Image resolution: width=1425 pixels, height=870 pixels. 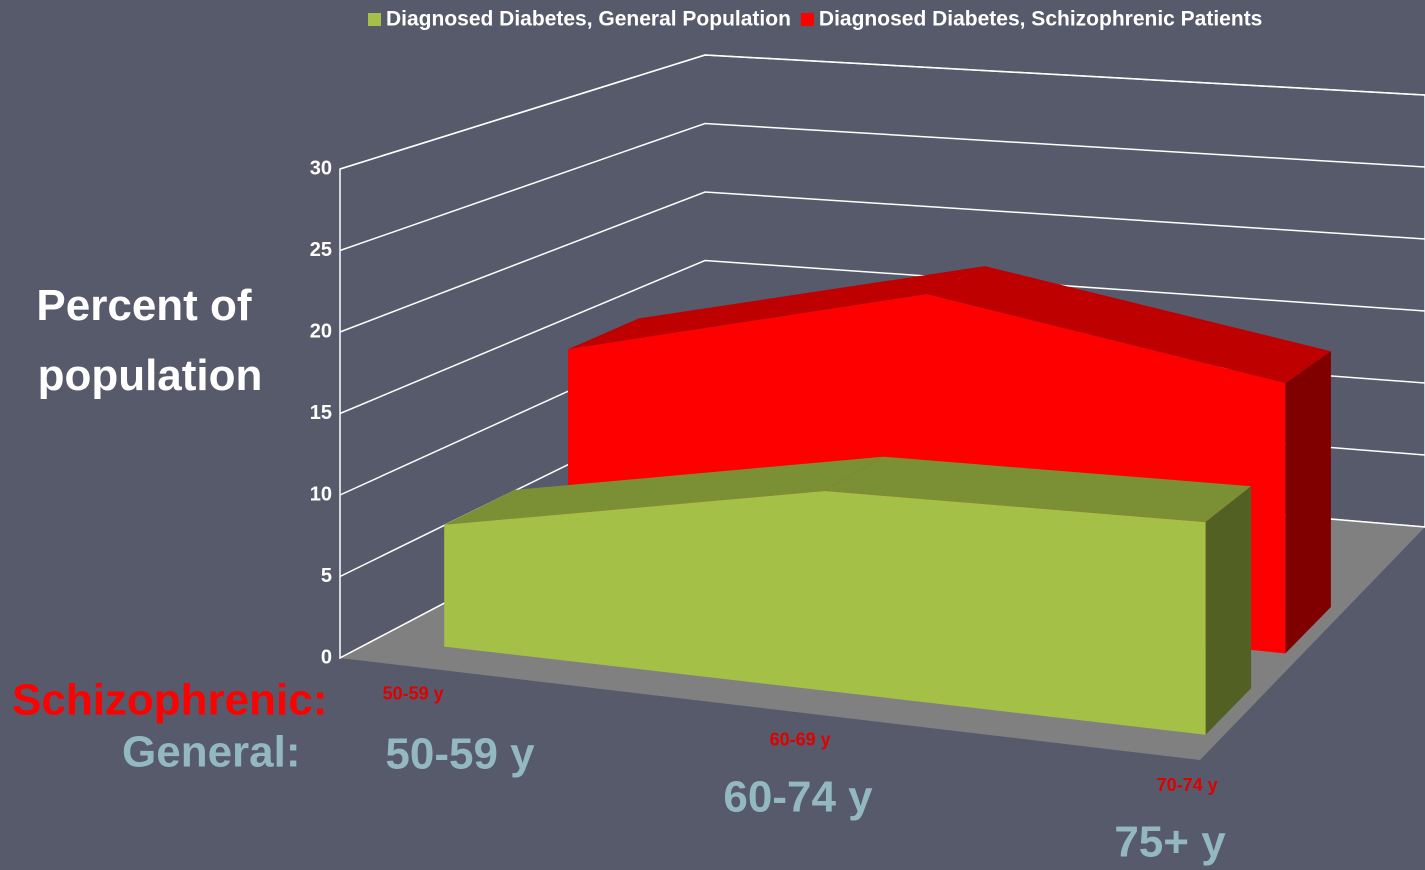 I want to click on legend-label: Diagnosed Diabetes, General Population, so click(x=588, y=19).